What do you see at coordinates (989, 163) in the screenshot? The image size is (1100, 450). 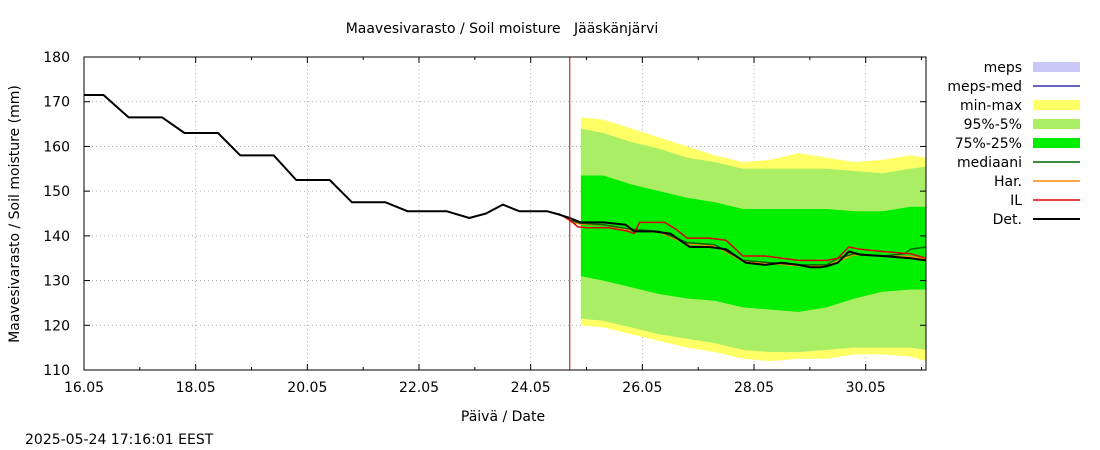 I see `legend-label: mediaani` at bounding box center [989, 163].